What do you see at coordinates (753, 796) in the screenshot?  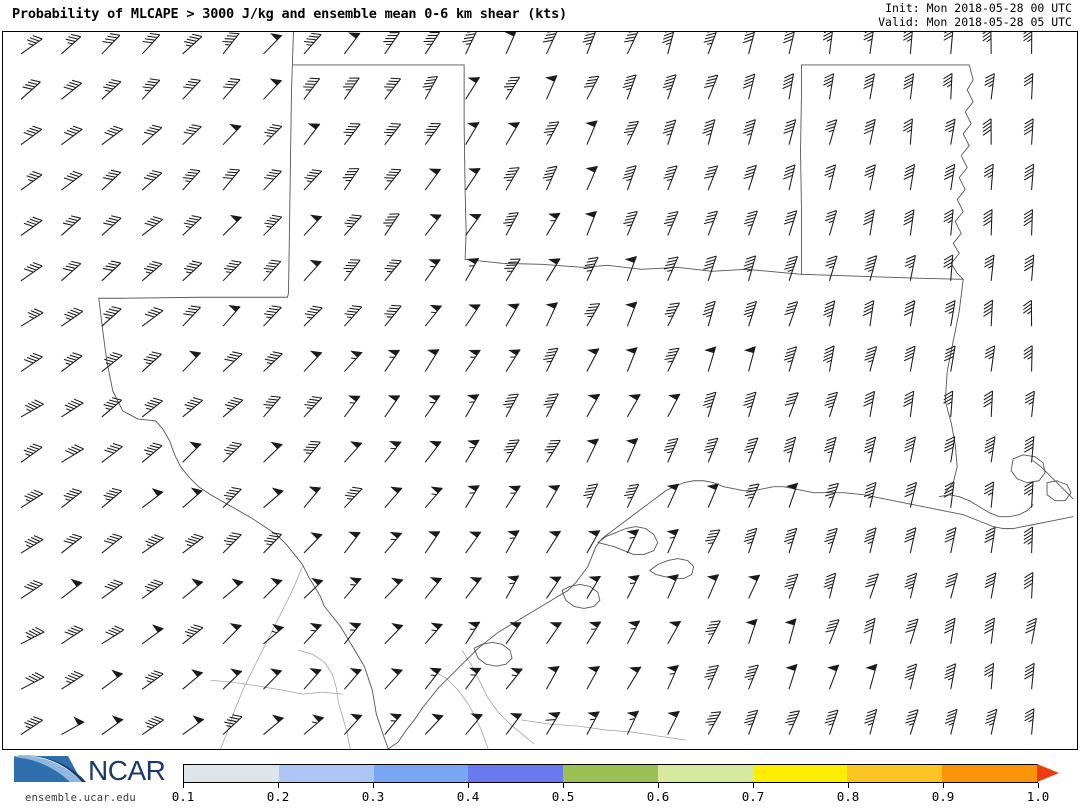 I see `colorbar-tick-label-6: 0.7` at bounding box center [753, 796].